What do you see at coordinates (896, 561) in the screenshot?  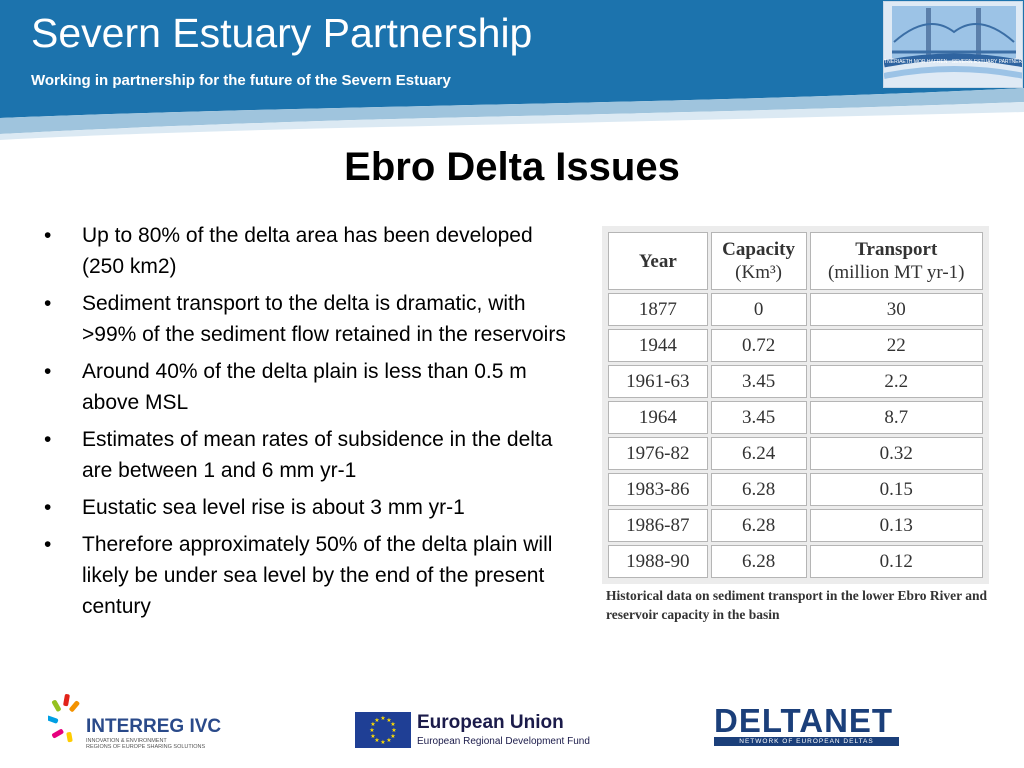 I see `cell-transport: 0.12` at bounding box center [896, 561].